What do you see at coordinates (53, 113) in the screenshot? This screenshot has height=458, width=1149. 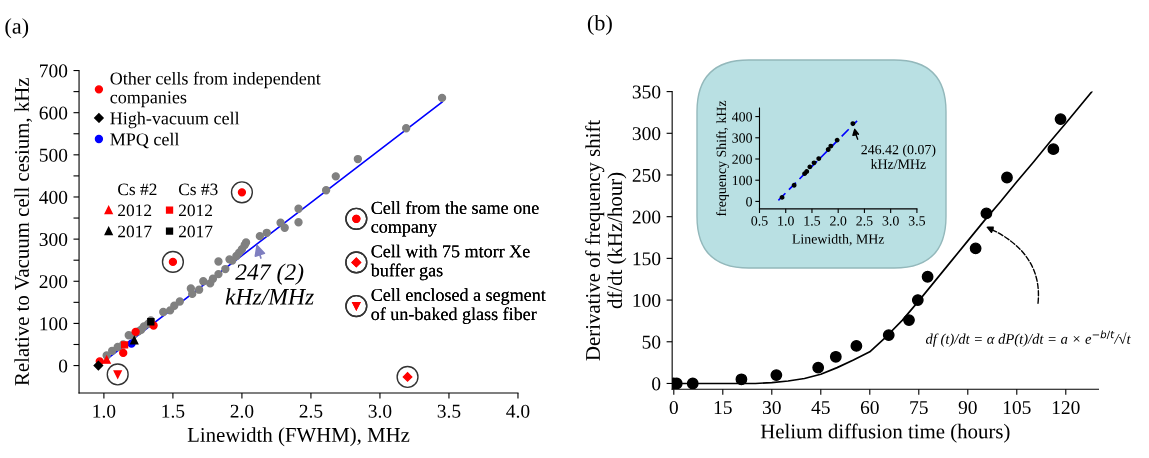 I see `y-tick-label: 600` at bounding box center [53, 113].